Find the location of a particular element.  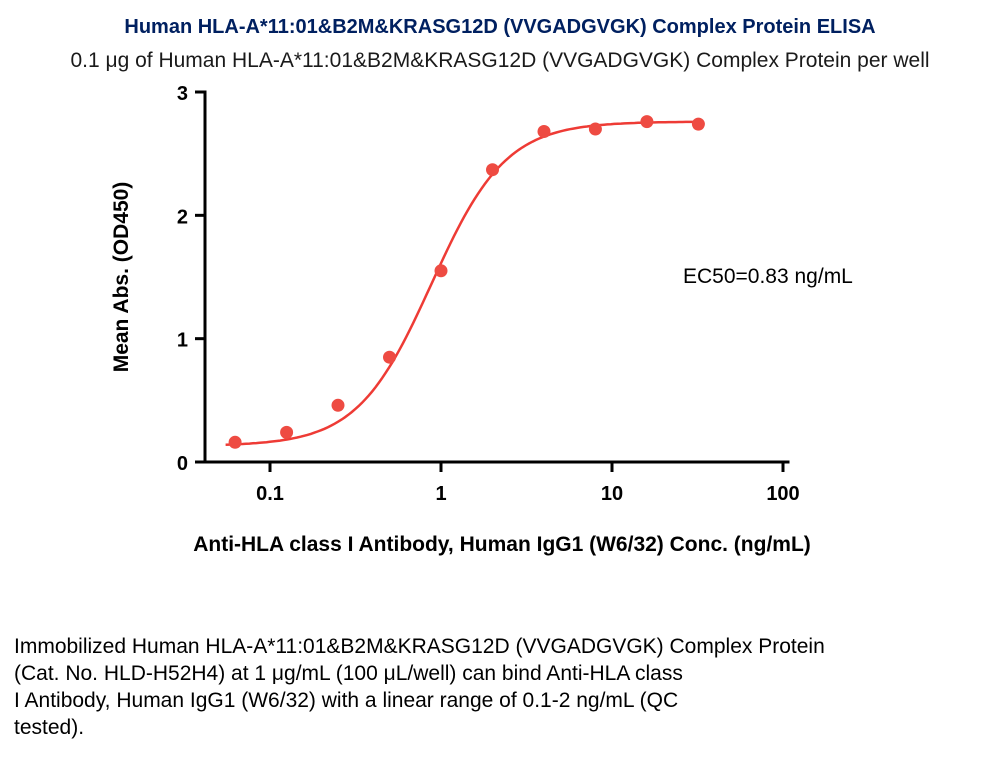

y-axis-label: Mean Abs. (OD450) is located at coordinates (121, 277).